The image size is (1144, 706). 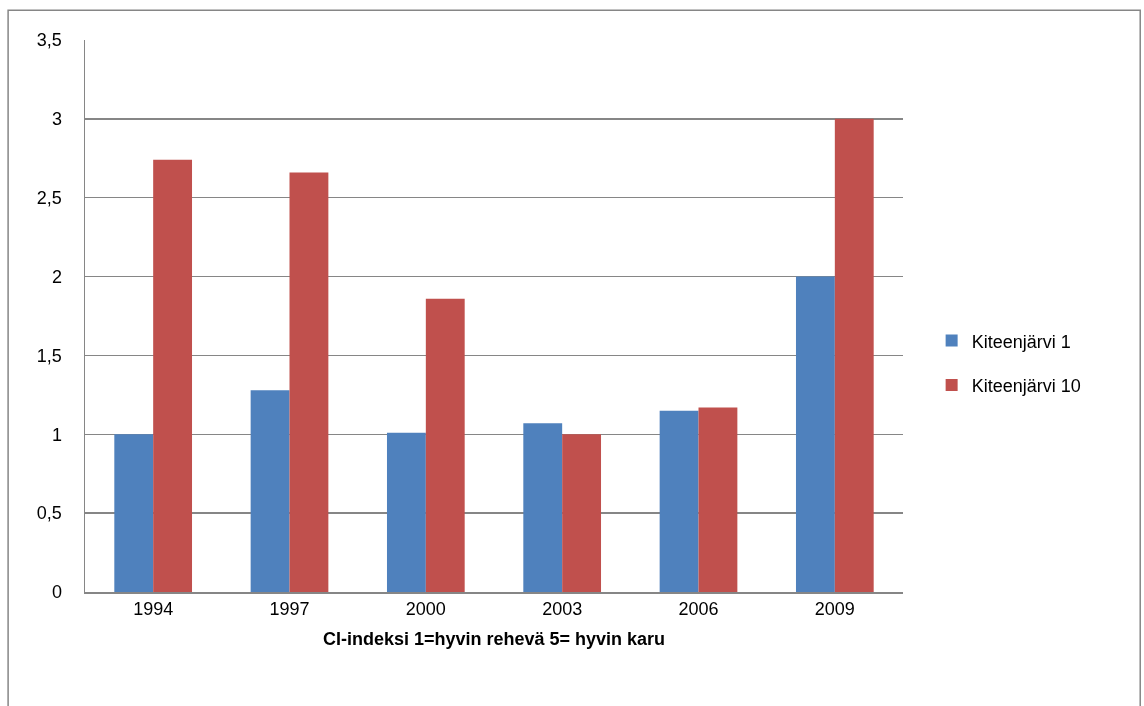 What do you see at coordinates (49, 40) in the screenshot?
I see `y-tick-label: 3,5` at bounding box center [49, 40].